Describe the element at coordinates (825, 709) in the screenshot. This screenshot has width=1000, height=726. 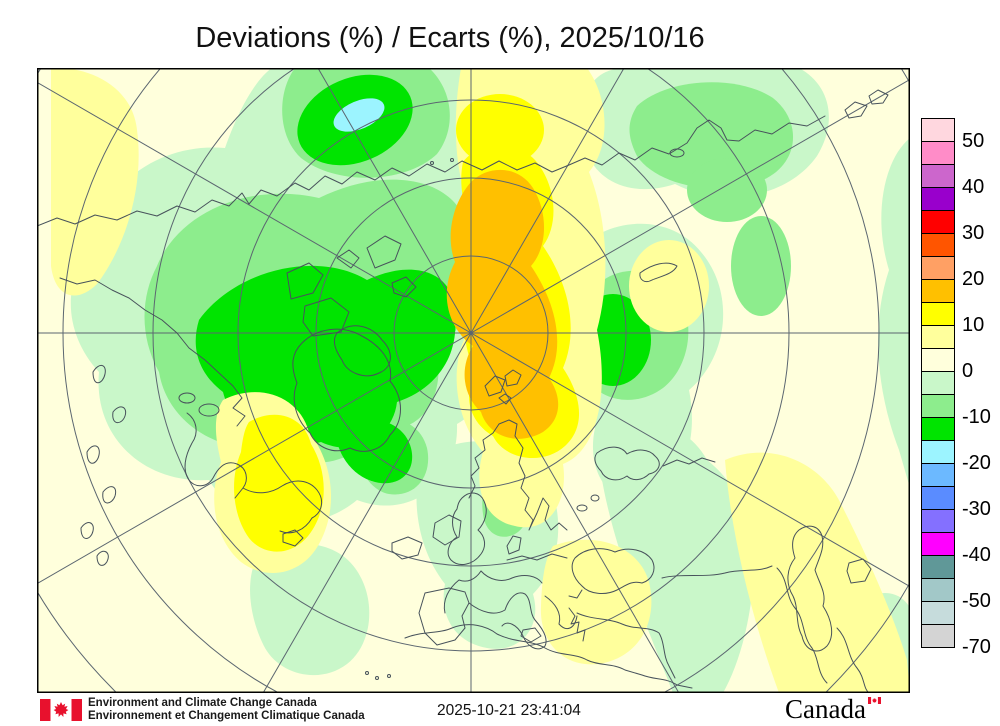
I see `canada-wordmark-text: Canada` at that location.